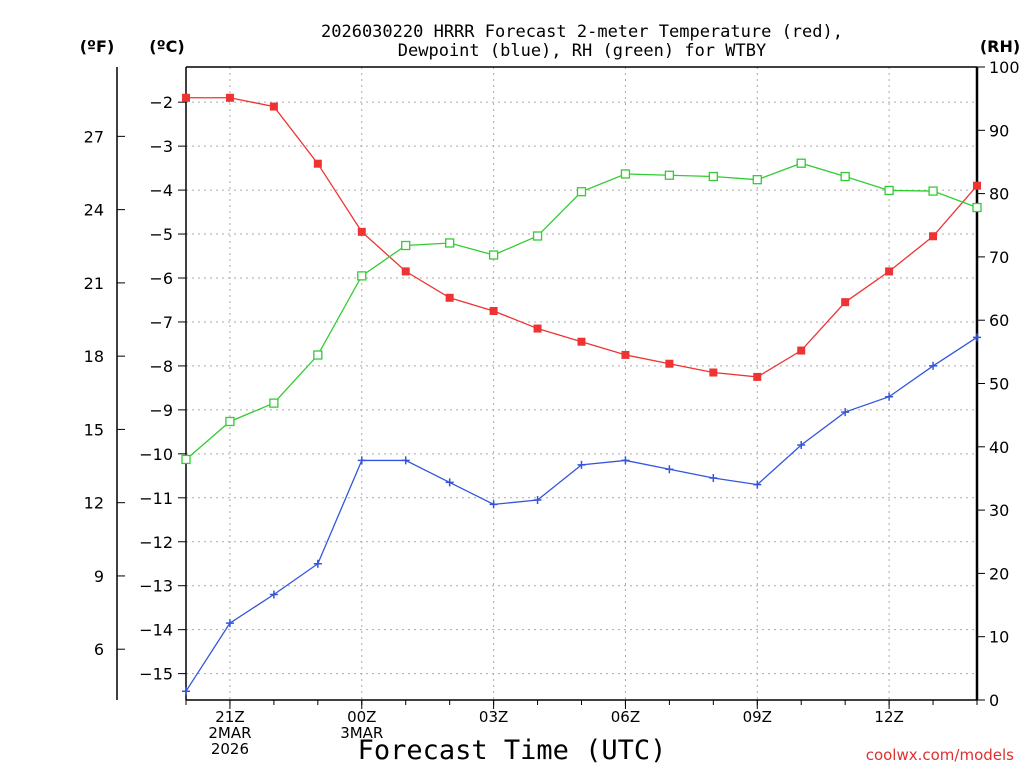 This screenshot has width=1024, height=768. I want to click on celsius-tick-label: −5, so click(161, 234).